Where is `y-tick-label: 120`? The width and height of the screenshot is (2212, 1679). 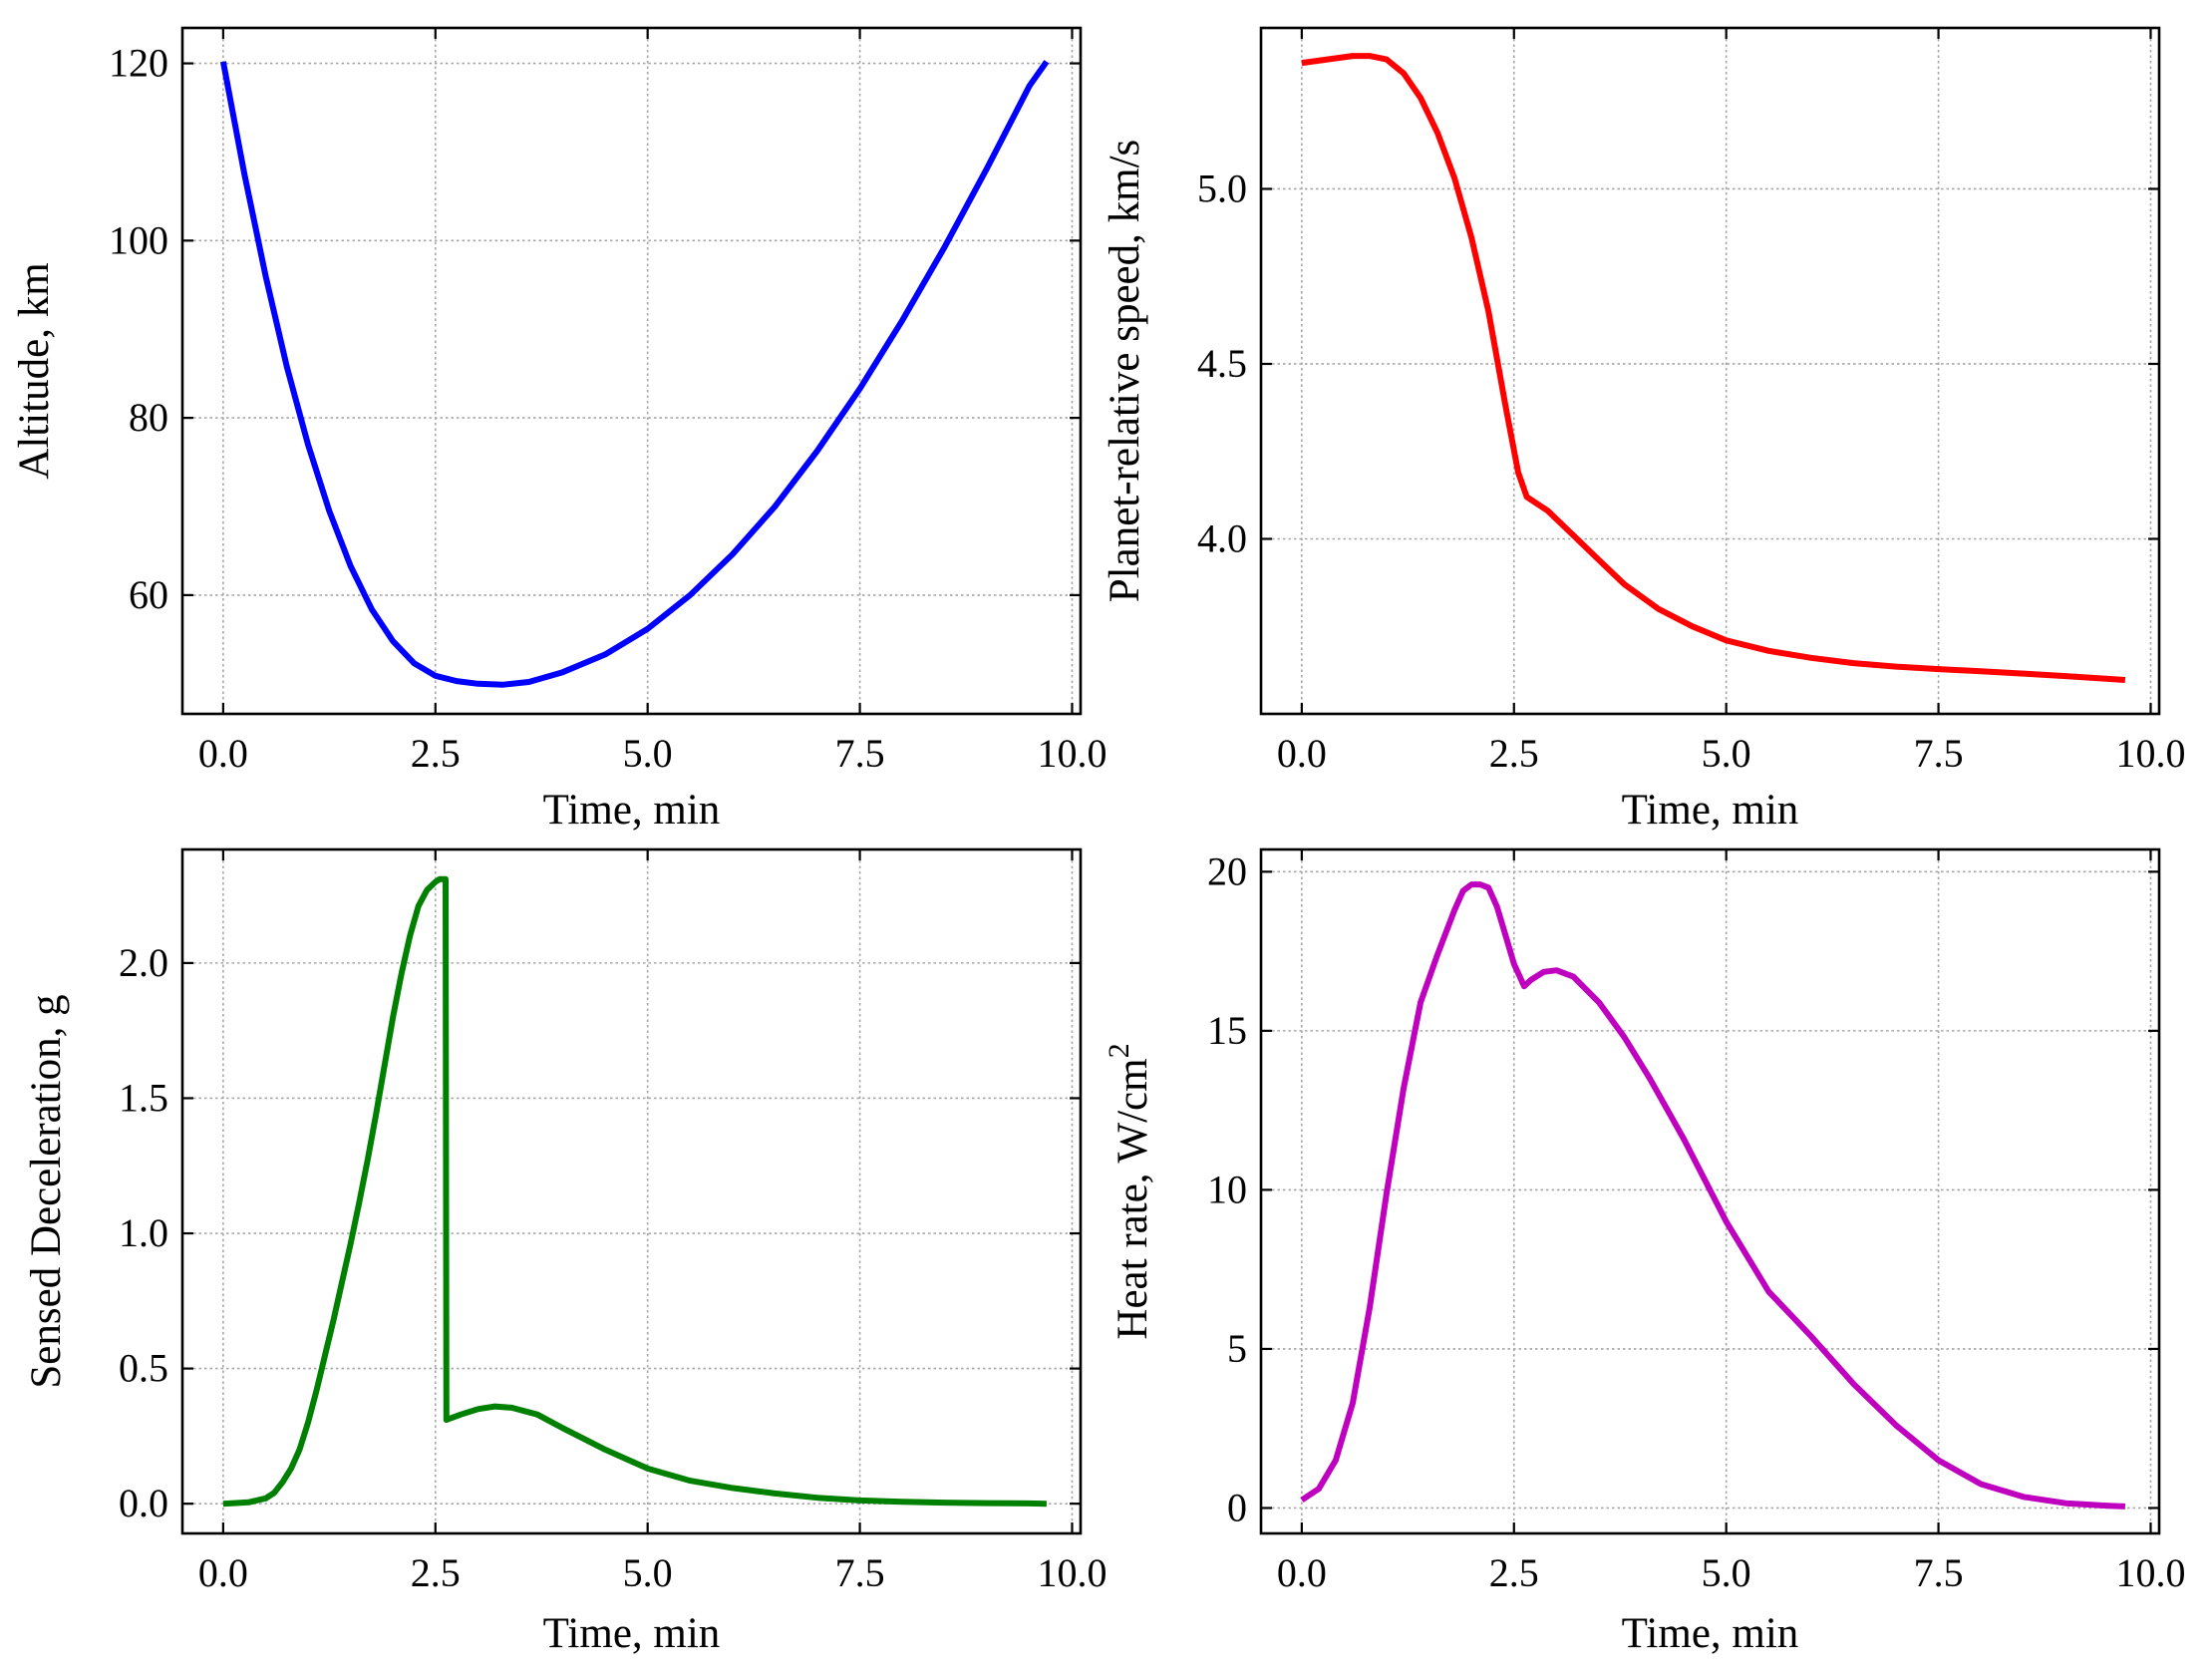
y-tick-label: 120 is located at coordinates (138, 63).